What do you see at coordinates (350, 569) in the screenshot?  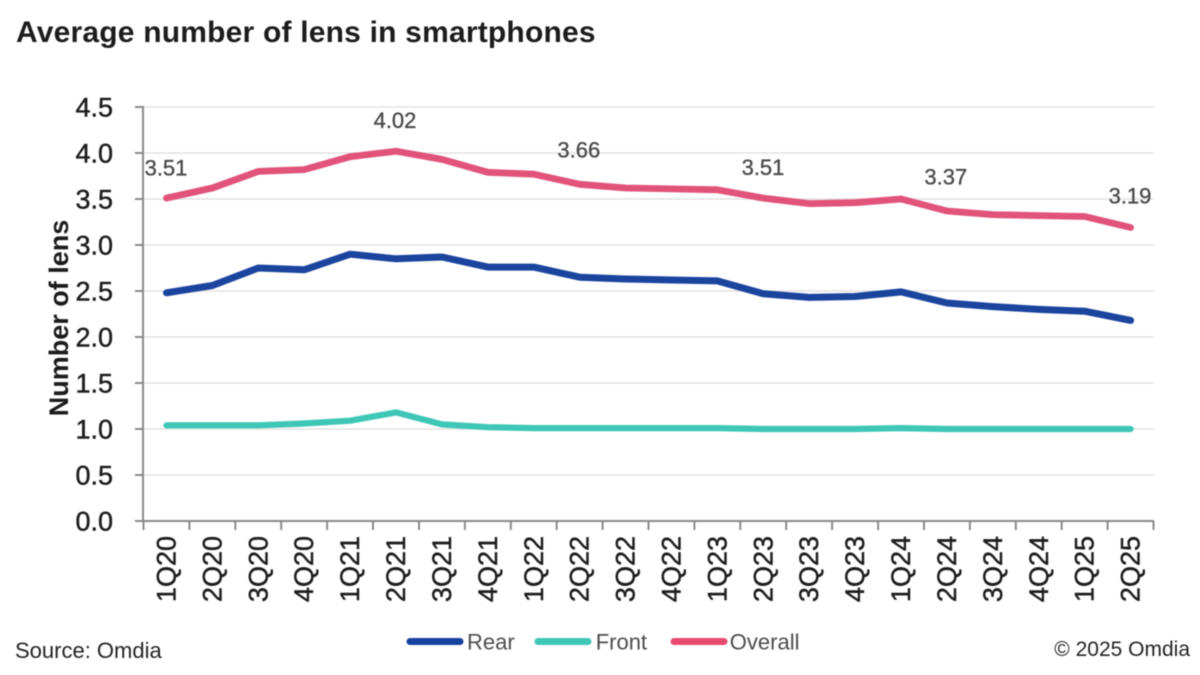 I see `svg-text: 1Q21` at bounding box center [350, 569].